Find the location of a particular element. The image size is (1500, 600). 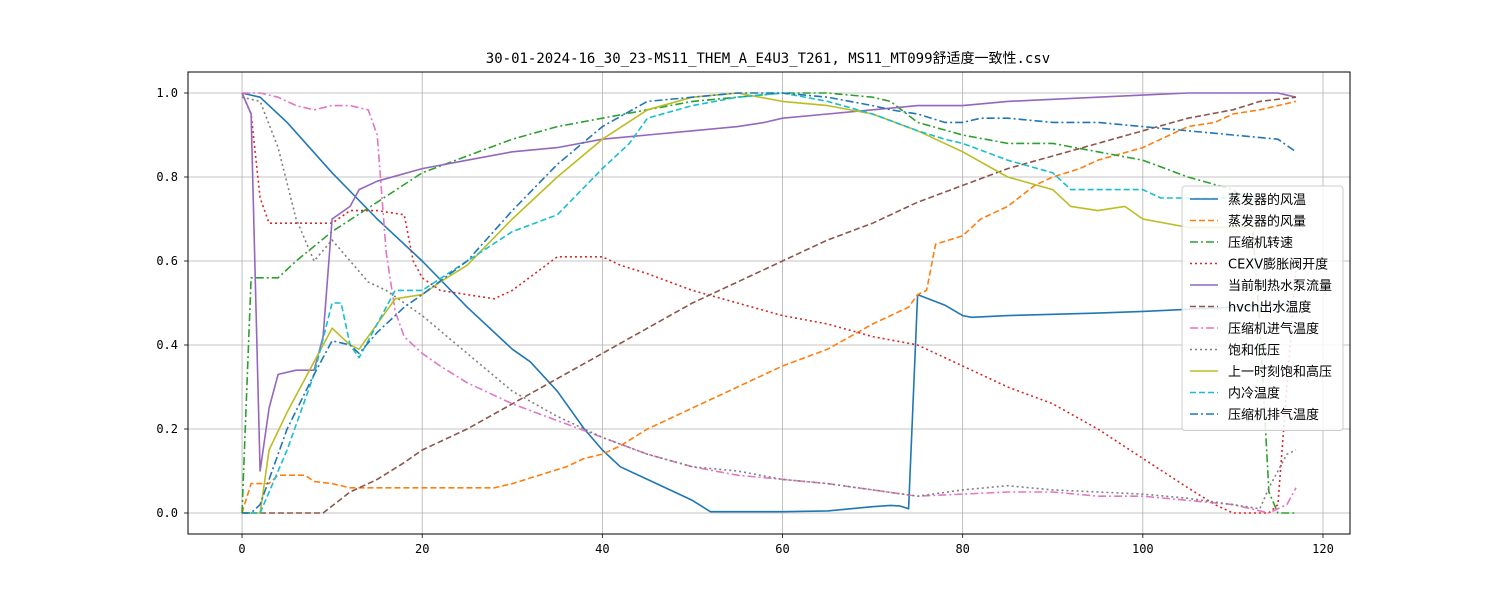

legend-box is located at coordinates (1262, 308).